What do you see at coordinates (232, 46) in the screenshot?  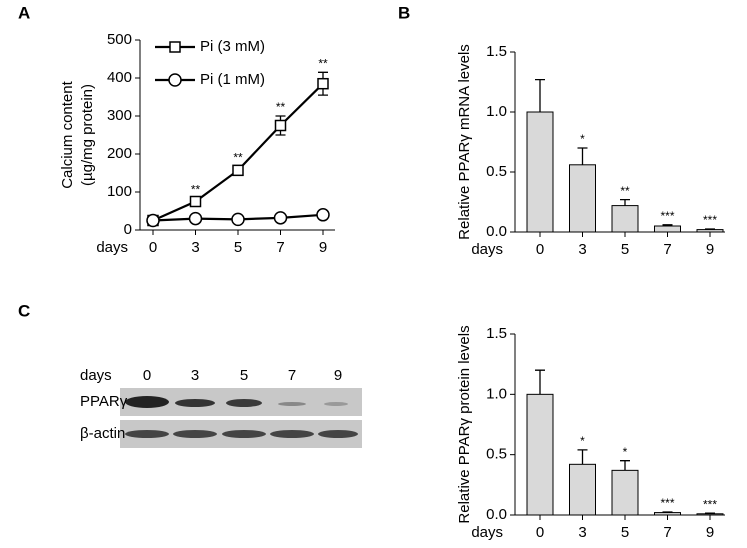 I see `legend-label: Pi (3 mM)` at bounding box center [232, 46].